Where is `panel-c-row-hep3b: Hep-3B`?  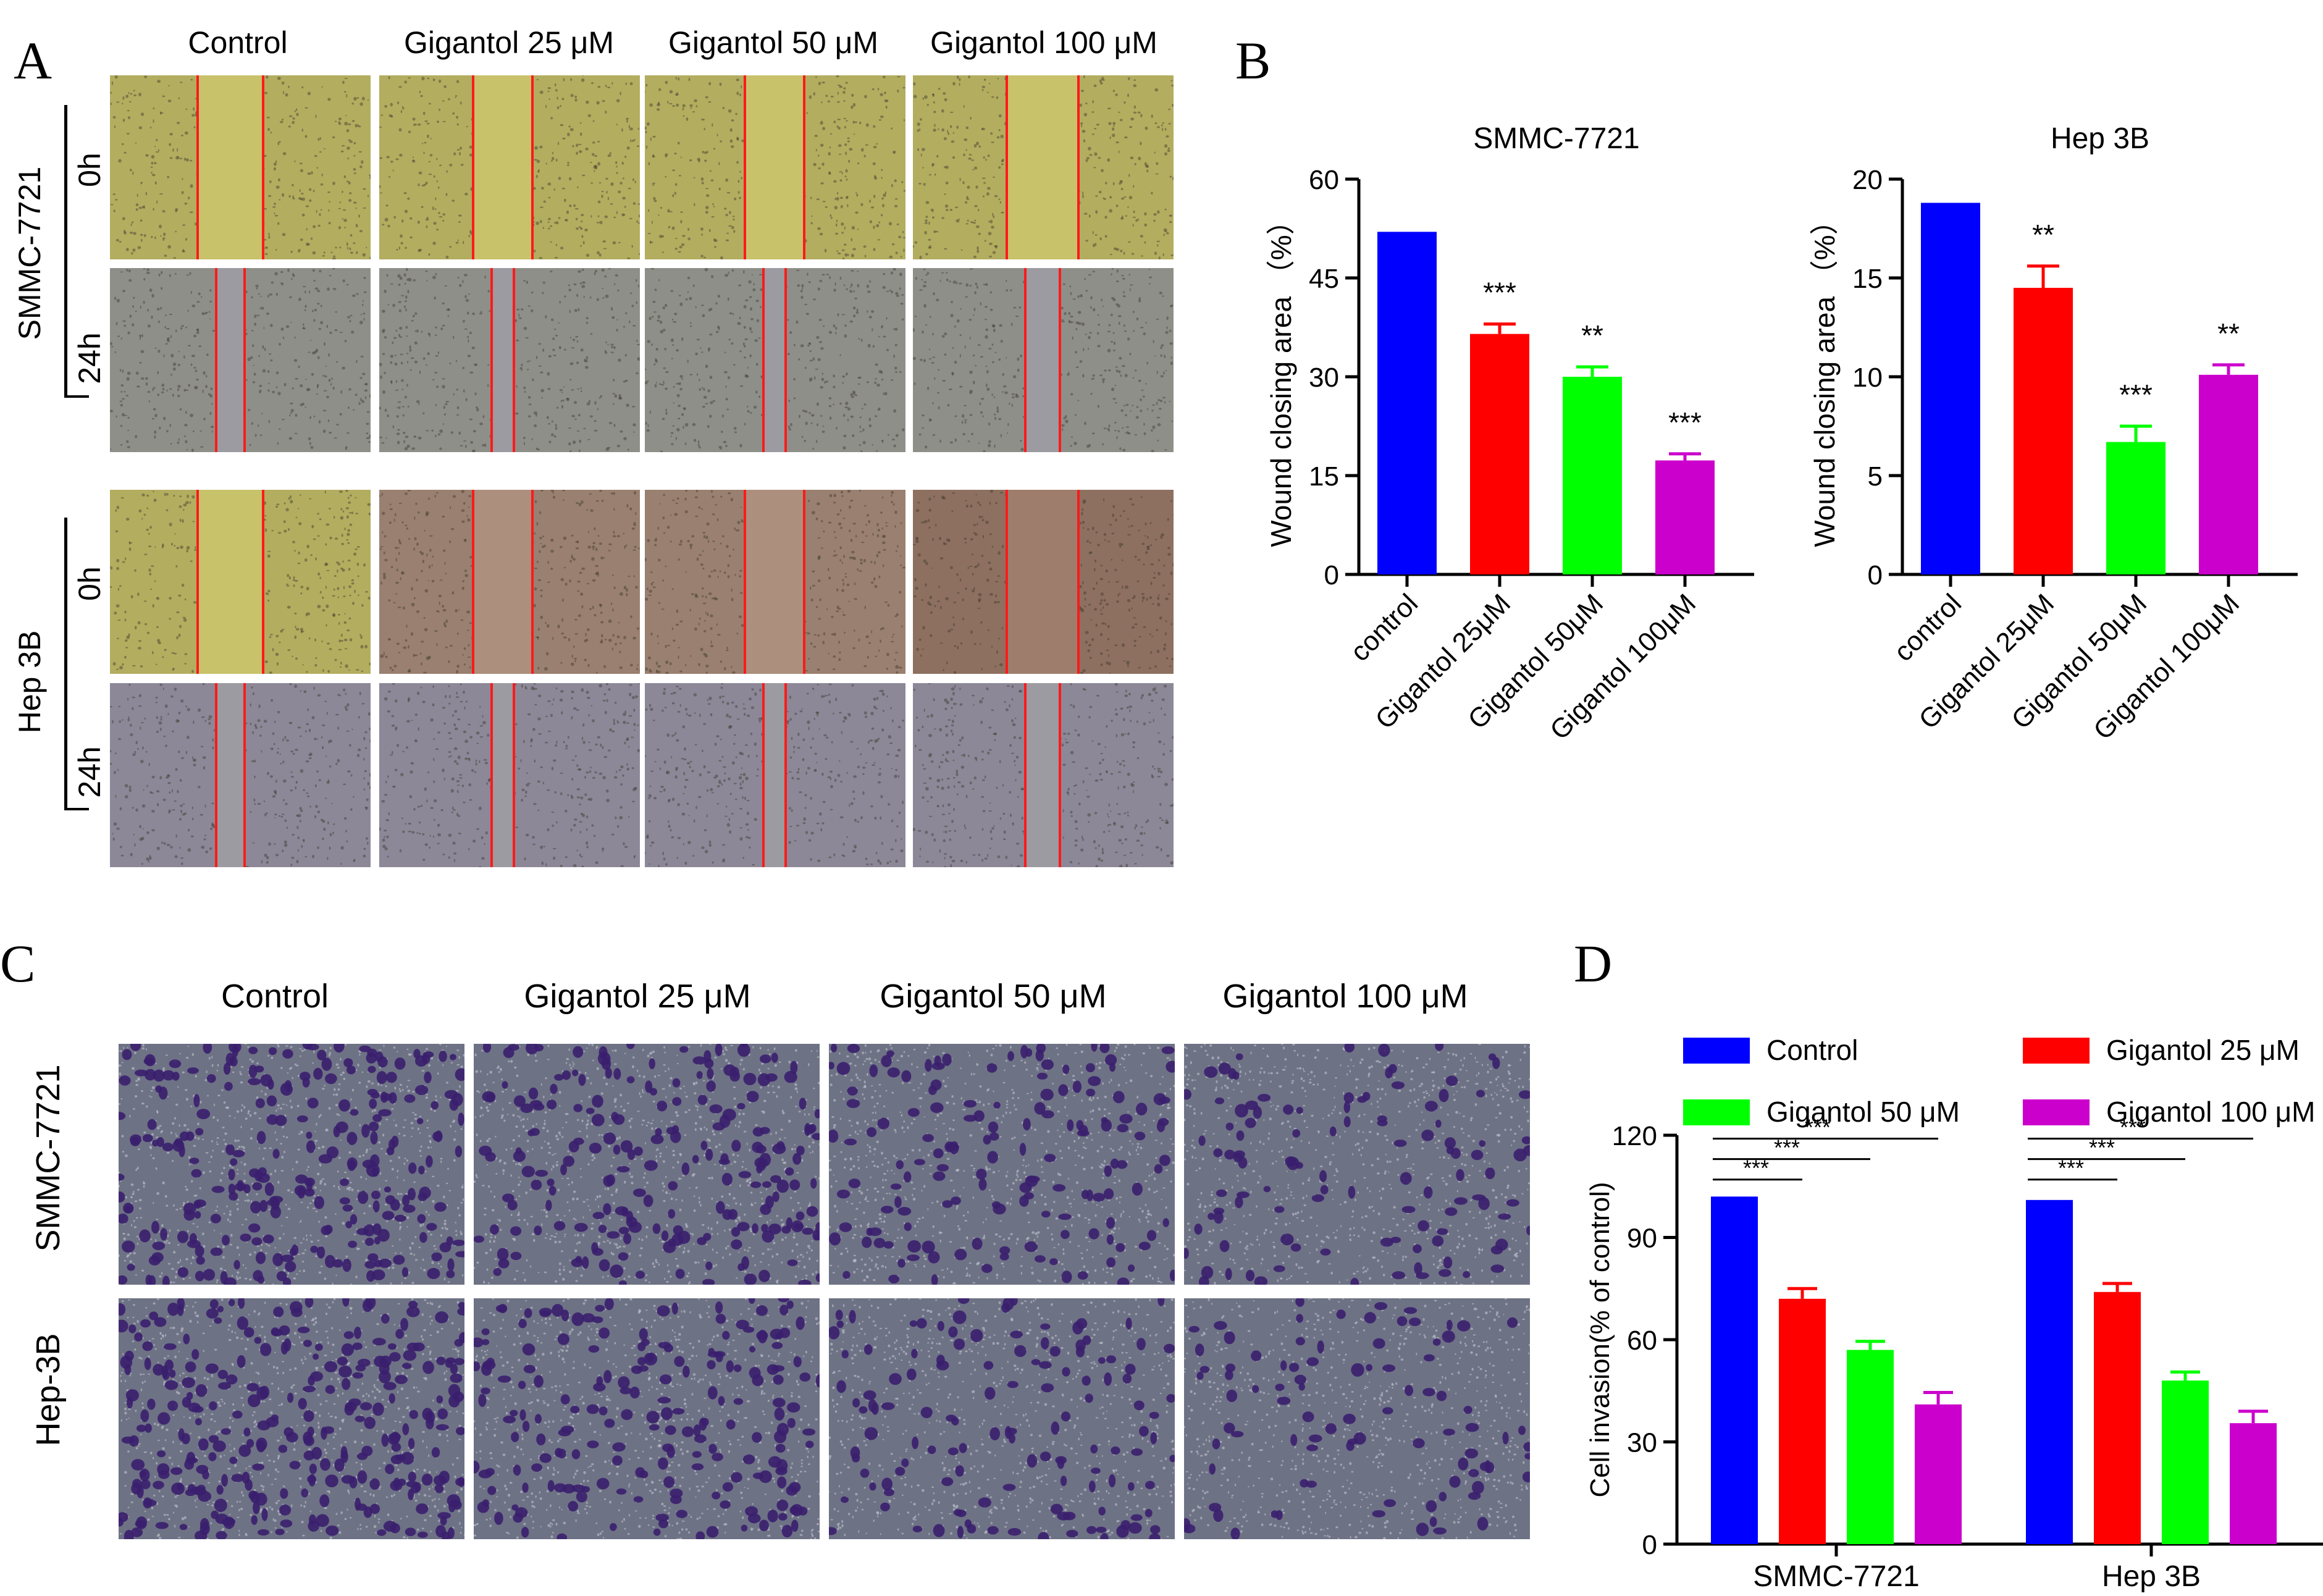 panel-c-row-hep3b: Hep-3B is located at coordinates (48, 1390).